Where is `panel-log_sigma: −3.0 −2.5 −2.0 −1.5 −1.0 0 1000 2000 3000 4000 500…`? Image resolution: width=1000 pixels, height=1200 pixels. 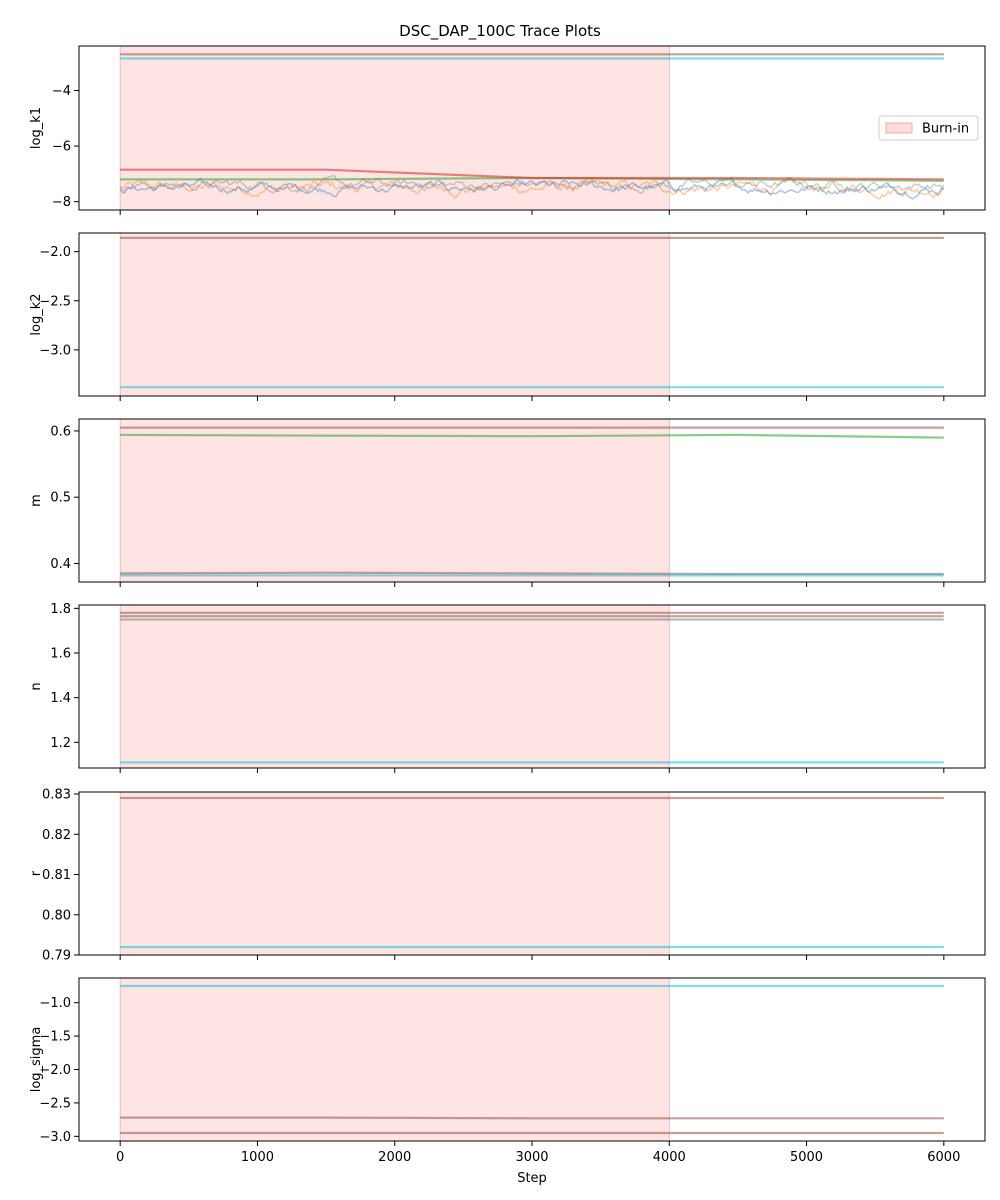 panel-log_sigma: −3.0 −2.5 −2.0 −1.5 −1.0 0 1000 2000 3000 4000 500… is located at coordinates (507, 1071).